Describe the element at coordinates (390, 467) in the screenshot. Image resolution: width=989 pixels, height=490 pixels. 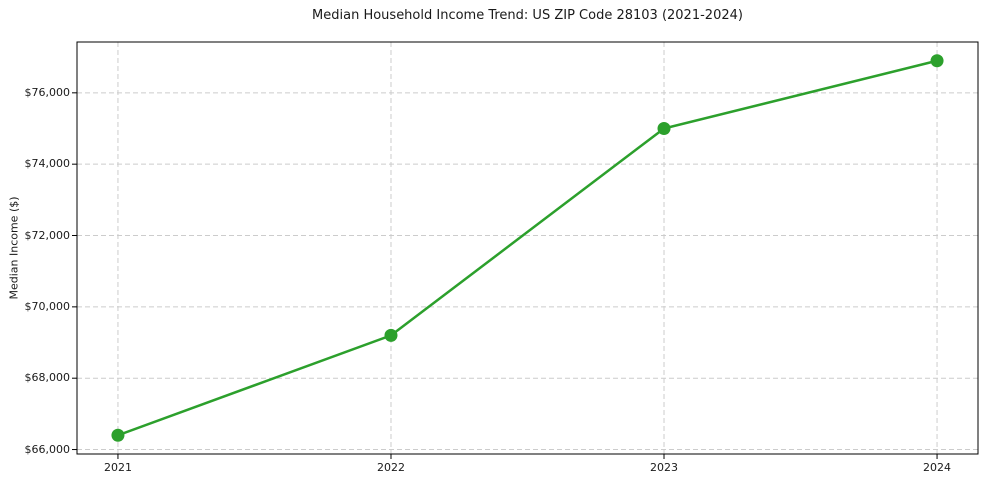
I see `x-tick-label: 2022` at that location.